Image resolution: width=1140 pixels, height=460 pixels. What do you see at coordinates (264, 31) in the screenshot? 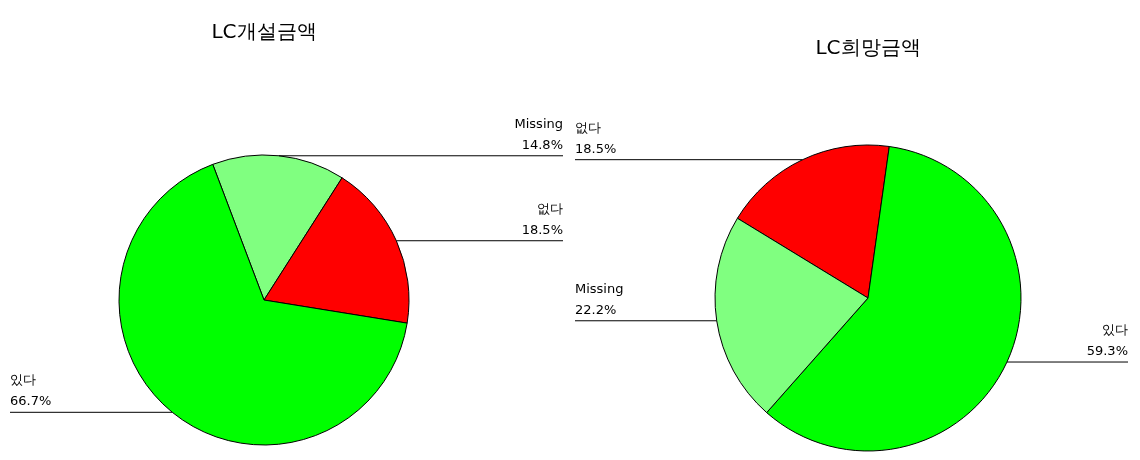
I see `chart-title: LC개설금액` at bounding box center [264, 31].